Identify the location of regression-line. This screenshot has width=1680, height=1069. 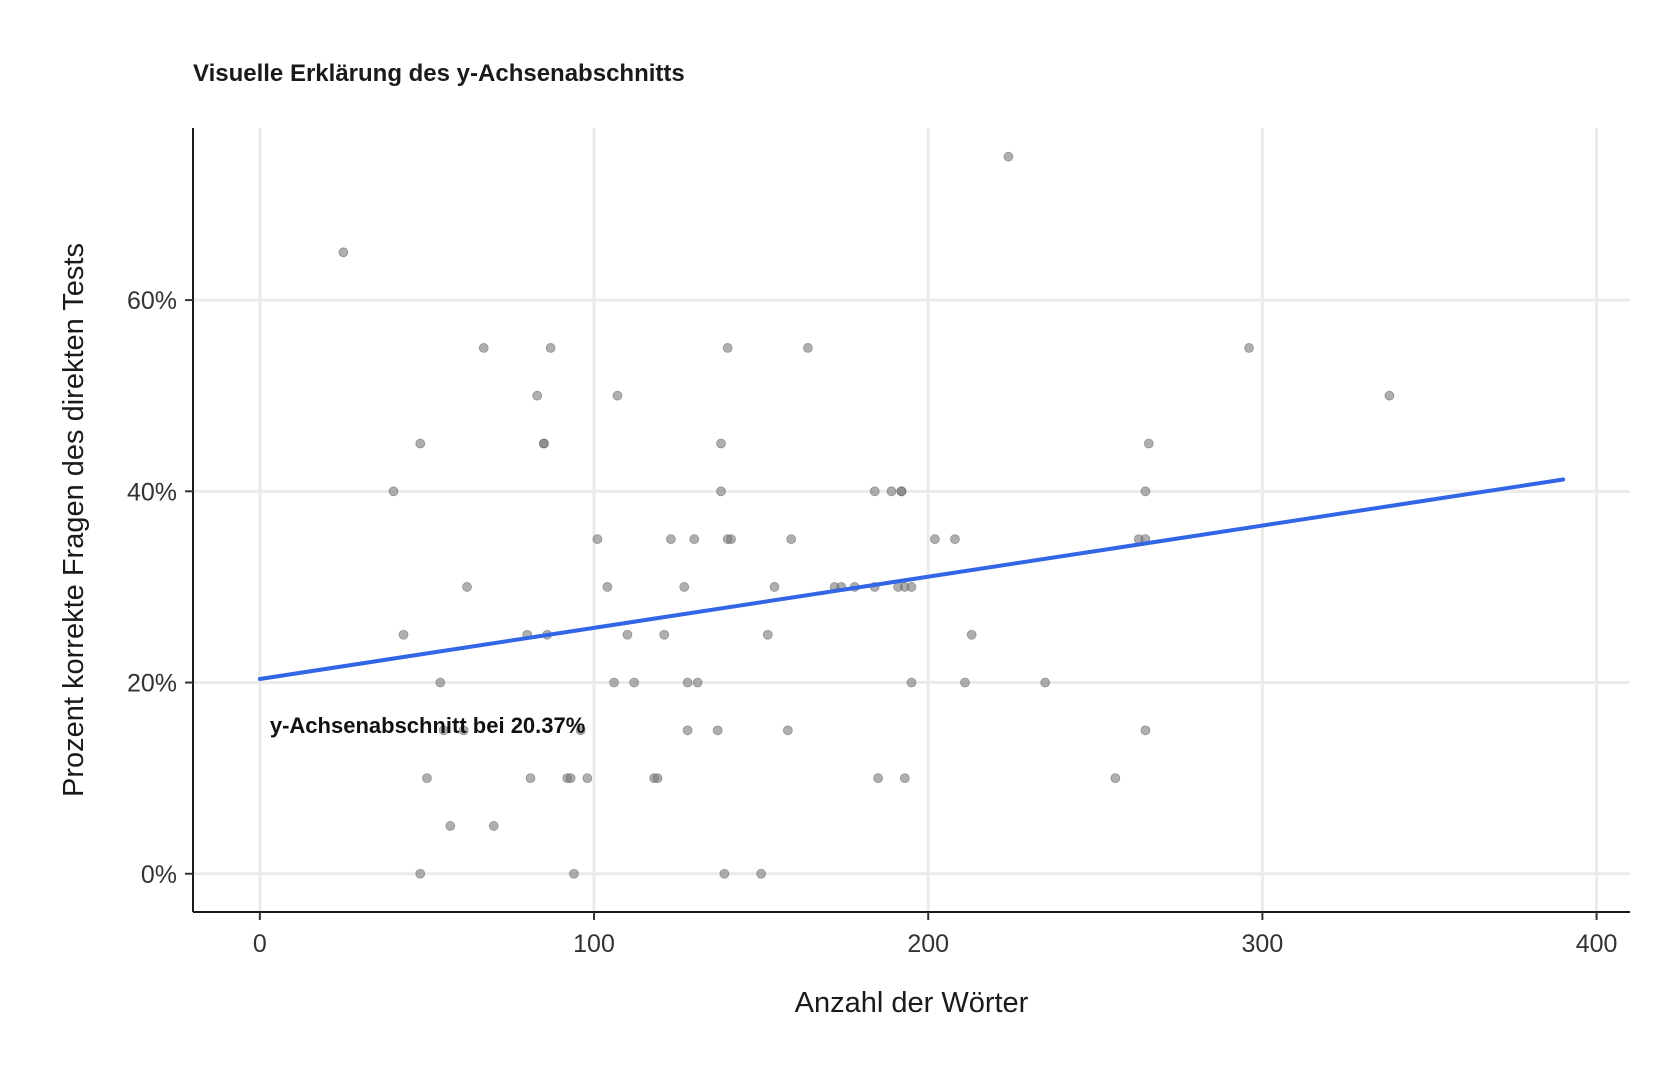
(911, 579).